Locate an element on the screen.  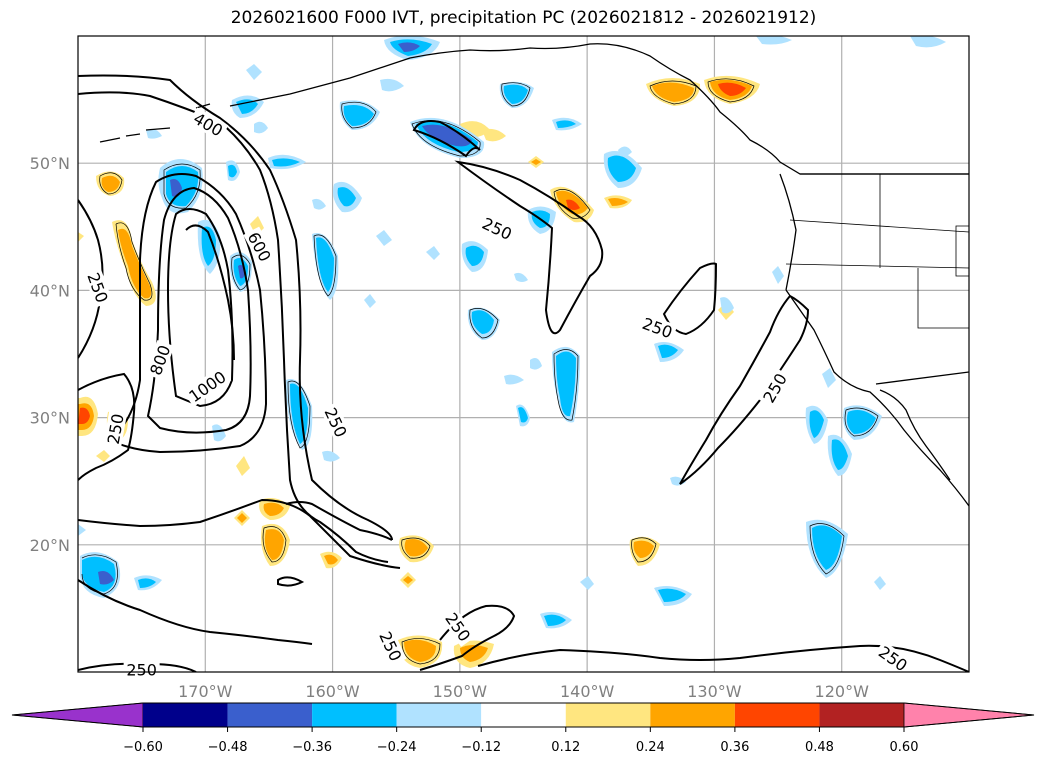
colorbar-tick-label: 0.60 is located at coordinates (904, 747).